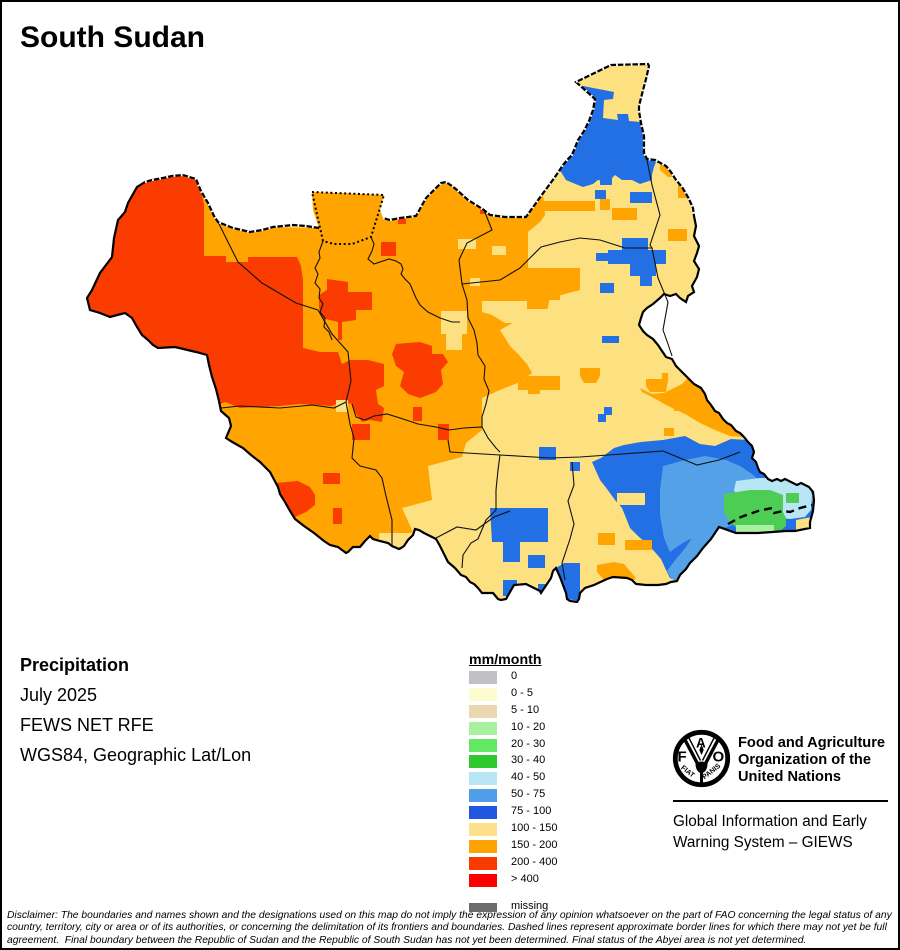 The width and height of the screenshot is (900, 950). What do you see at coordinates (701, 743) in the screenshot?
I see `svg-text: A` at bounding box center [701, 743].